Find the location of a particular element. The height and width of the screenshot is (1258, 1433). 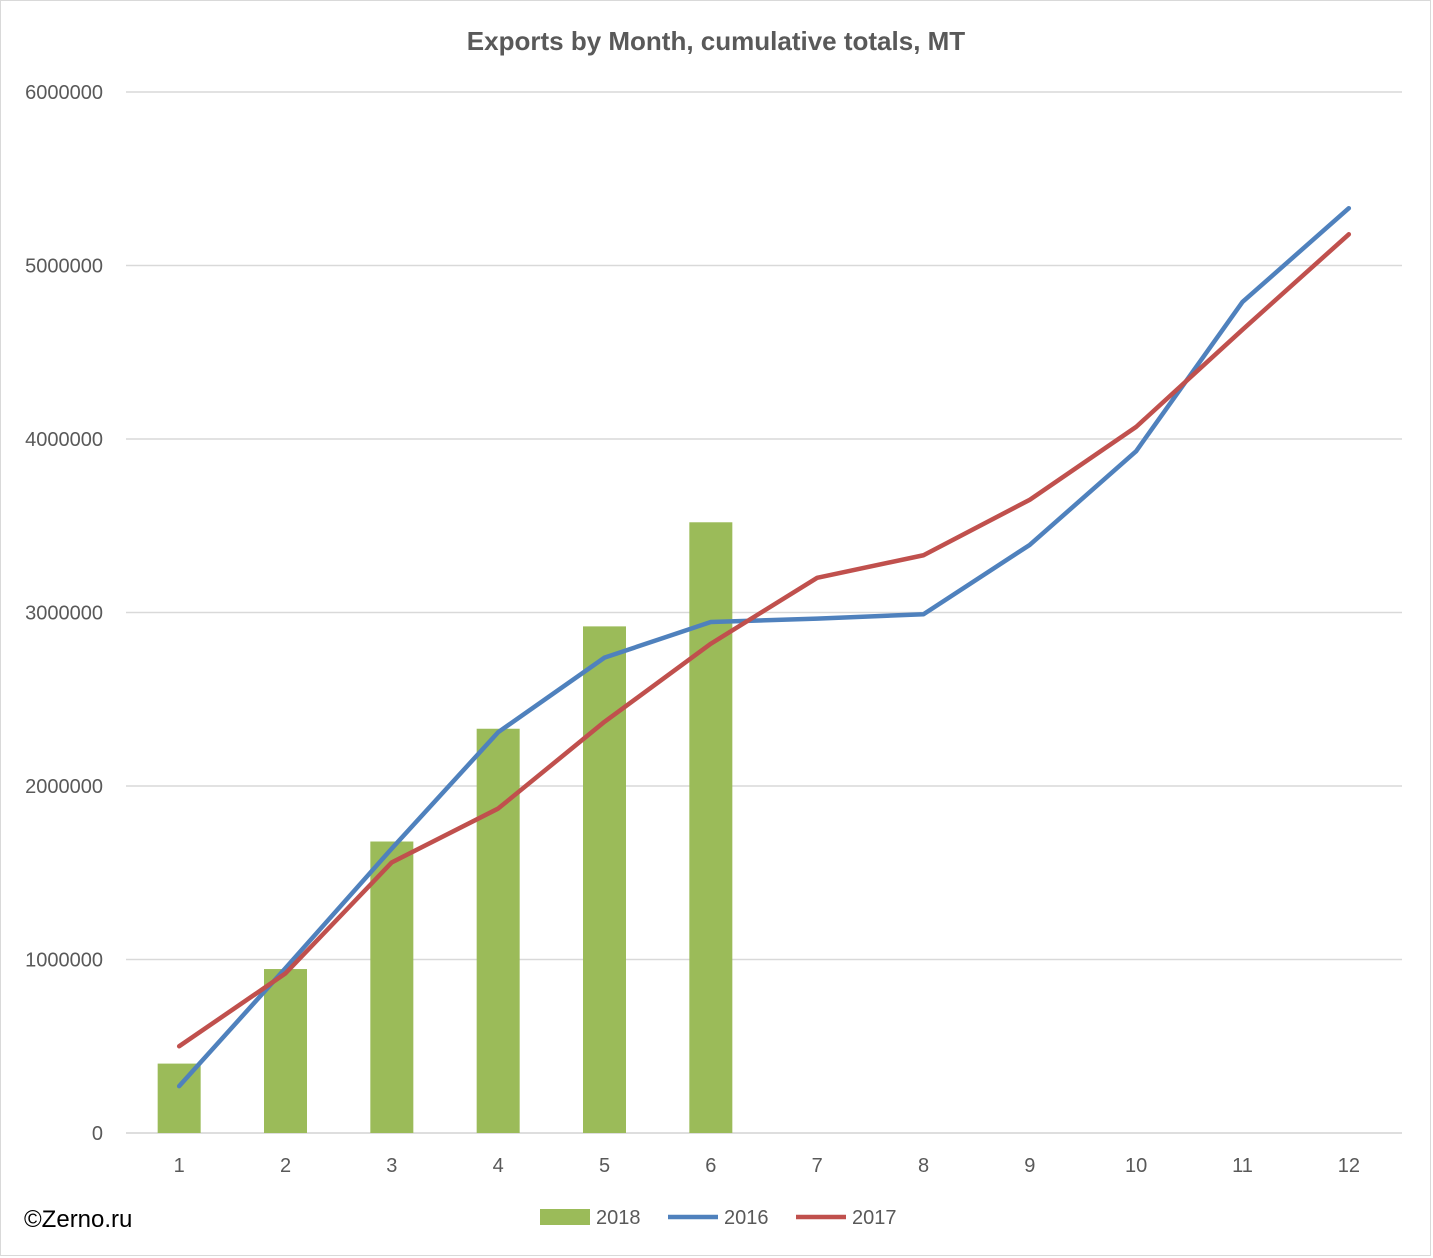

x-tick-label: 10 is located at coordinates (1136, 1166).